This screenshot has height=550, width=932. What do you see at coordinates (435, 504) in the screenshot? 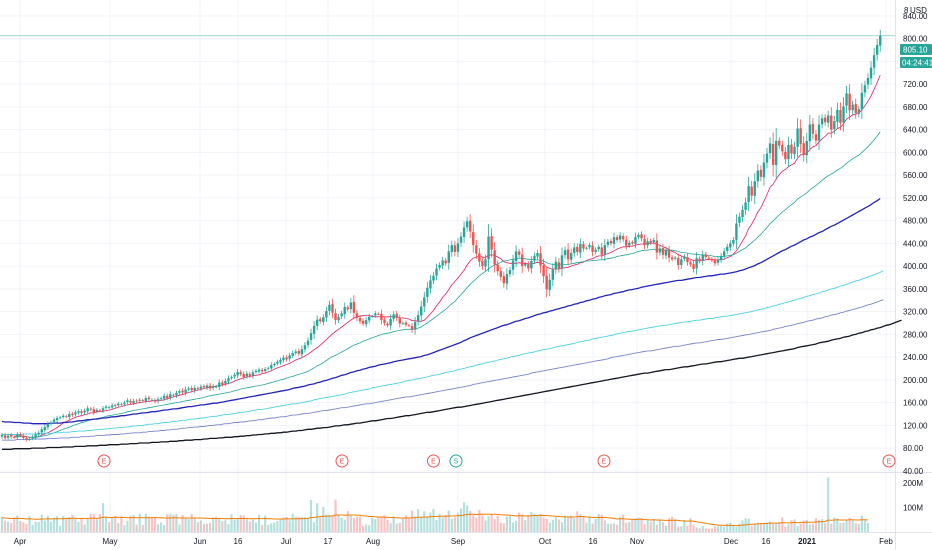
I see `volume-pane` at bounding box center [435, 504].